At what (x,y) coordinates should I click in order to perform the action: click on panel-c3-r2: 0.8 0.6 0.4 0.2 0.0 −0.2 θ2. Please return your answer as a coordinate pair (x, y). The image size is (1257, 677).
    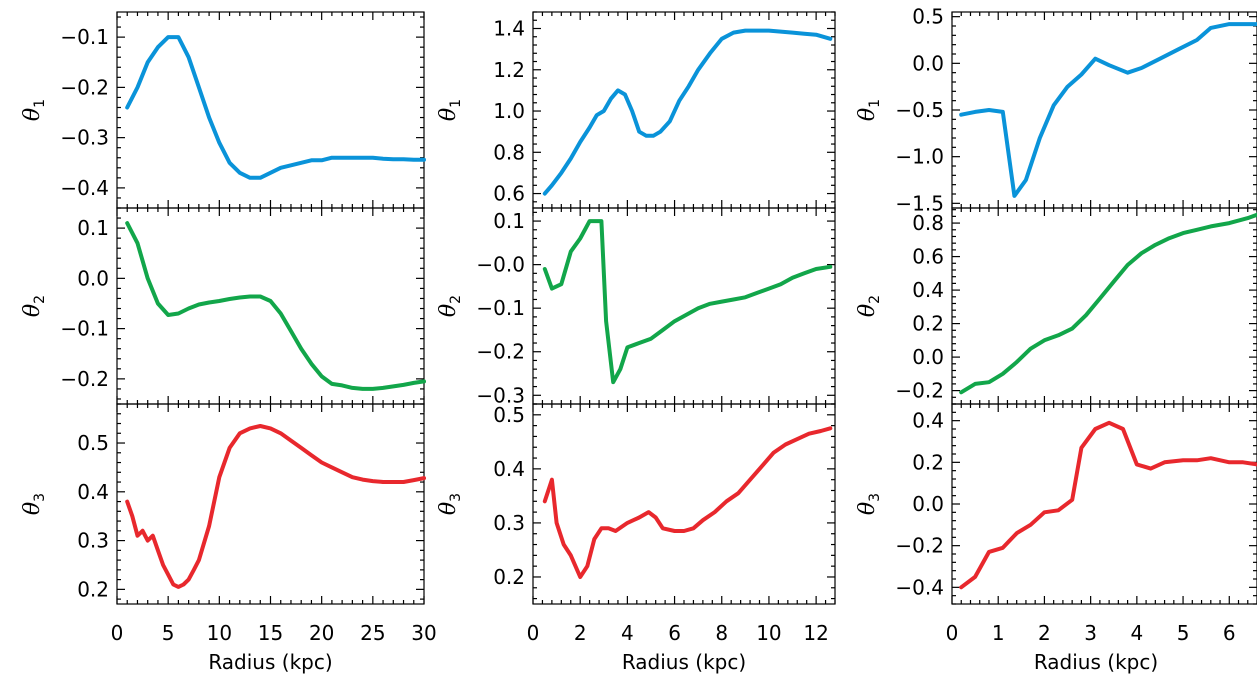
    Looking at the image, I should click on (1056, 306).